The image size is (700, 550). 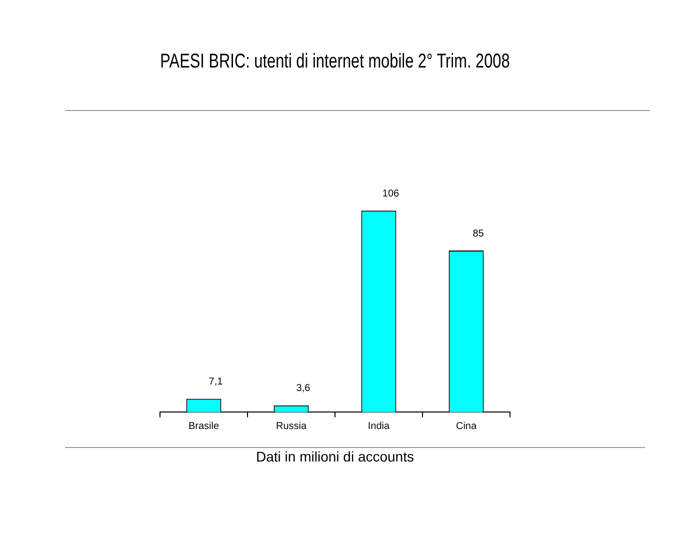 What do you see at coordinates (466, 426) in the screenshot?
I see `x-tick-label: Cina` at bounding box center [466, 426].